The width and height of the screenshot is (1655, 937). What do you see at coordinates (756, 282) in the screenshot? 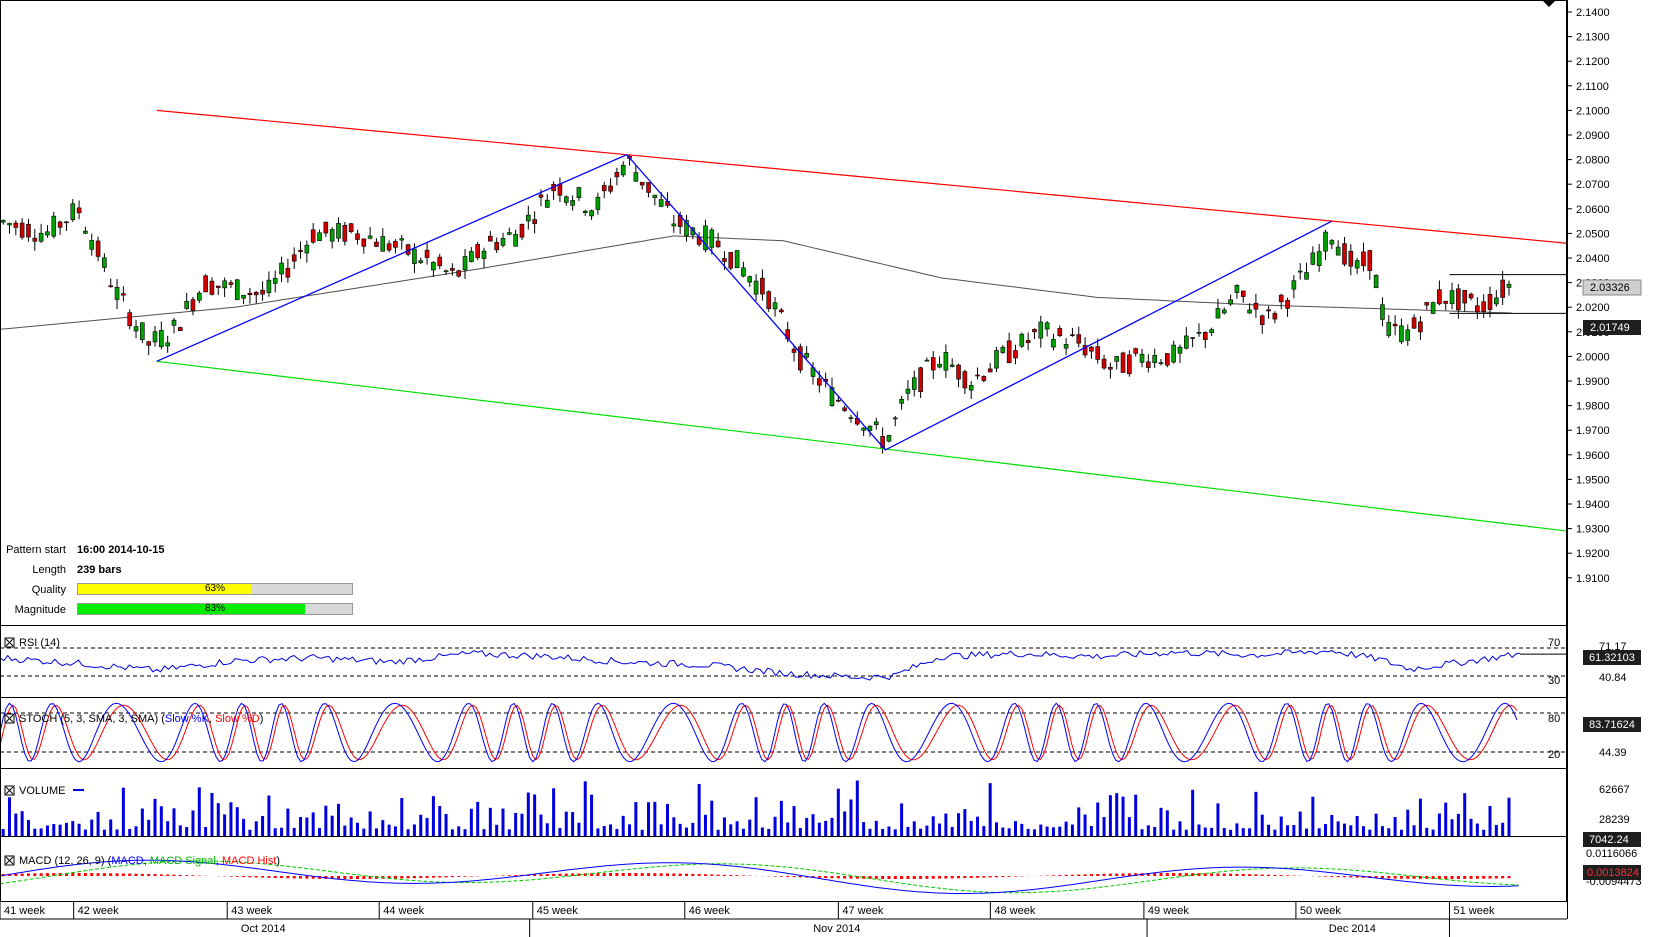
I see `sma-line` at bounding box center [756, 282].